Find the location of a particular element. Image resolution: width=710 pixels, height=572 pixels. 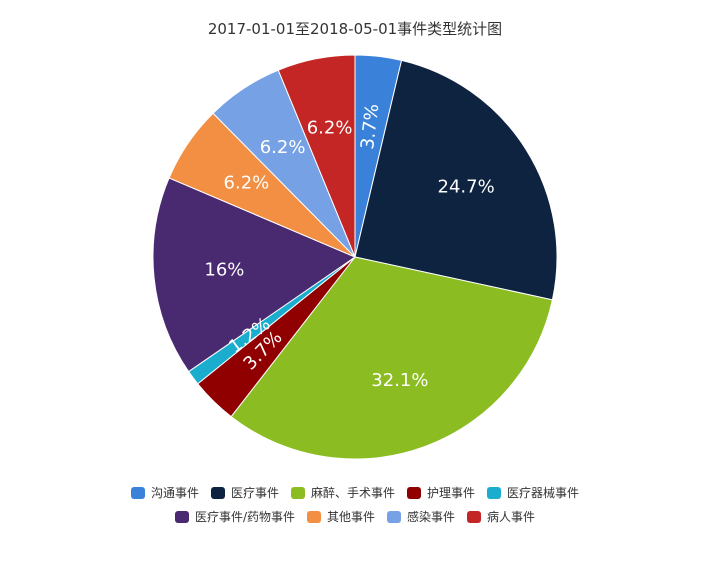

legend-item-2: 麻醉、手术事件 is located at coordinates (342, 492).